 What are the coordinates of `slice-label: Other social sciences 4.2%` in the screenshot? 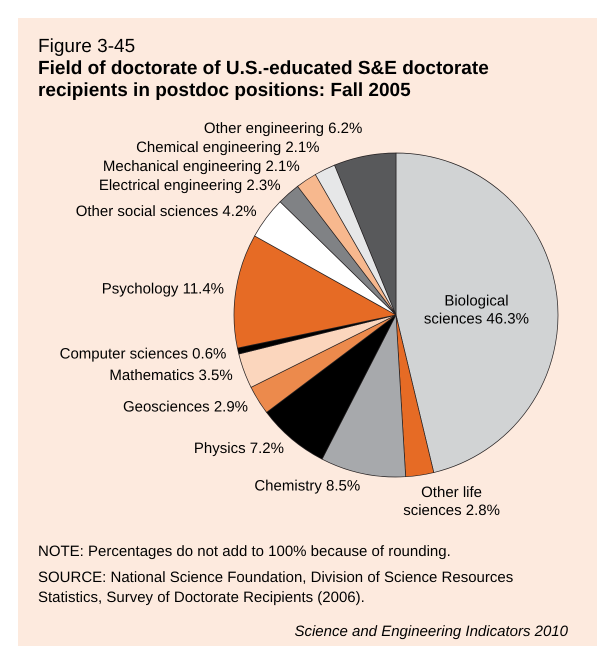 It's located at (166, 211).